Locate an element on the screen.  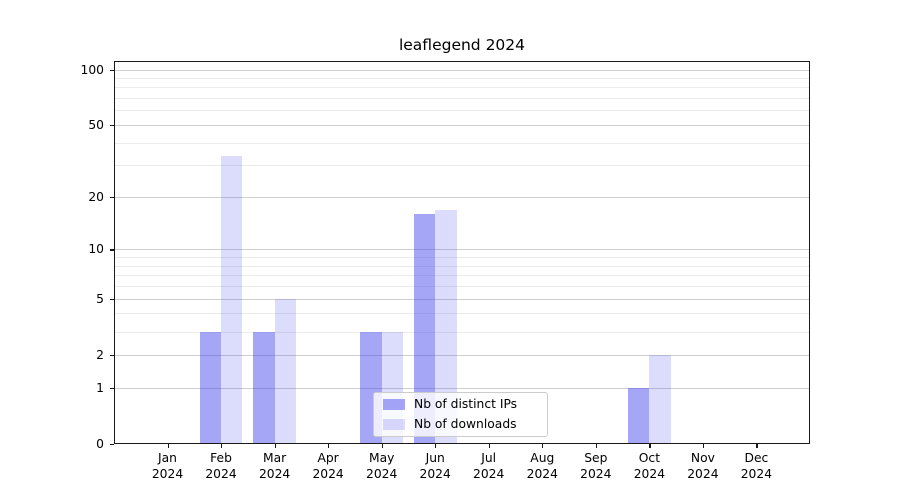
x-tick-label: Oct 2024 is located at coordinates (649, 466).